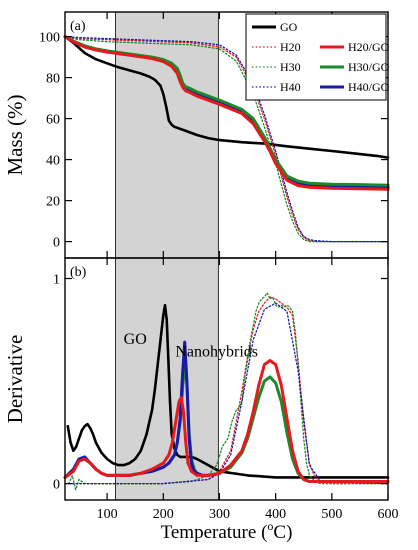 Image resolution: width=418 pixels, height=550 pixels. Describe the element at coordinates (289, 27) in the screenshot. I see `legend-label: GO` at that location.